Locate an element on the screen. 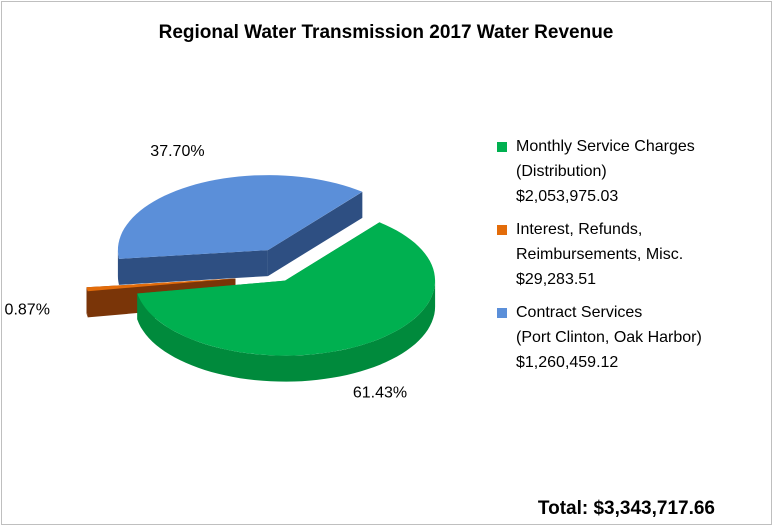 The image size is (773, 526). legend-amount: $2,053,975.03 is located at coordinates (567, 196).